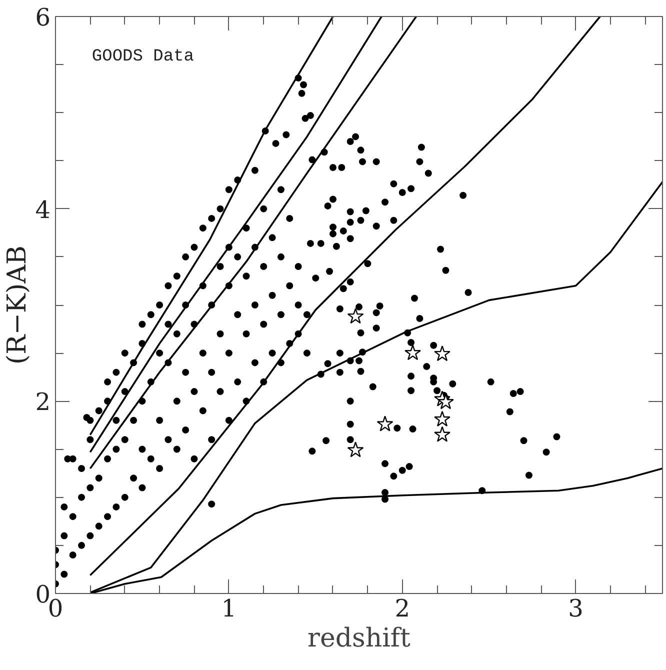 The image size is (666, 670). I want to click on y-axis-title: (R−K)AB, so click(17, 305).